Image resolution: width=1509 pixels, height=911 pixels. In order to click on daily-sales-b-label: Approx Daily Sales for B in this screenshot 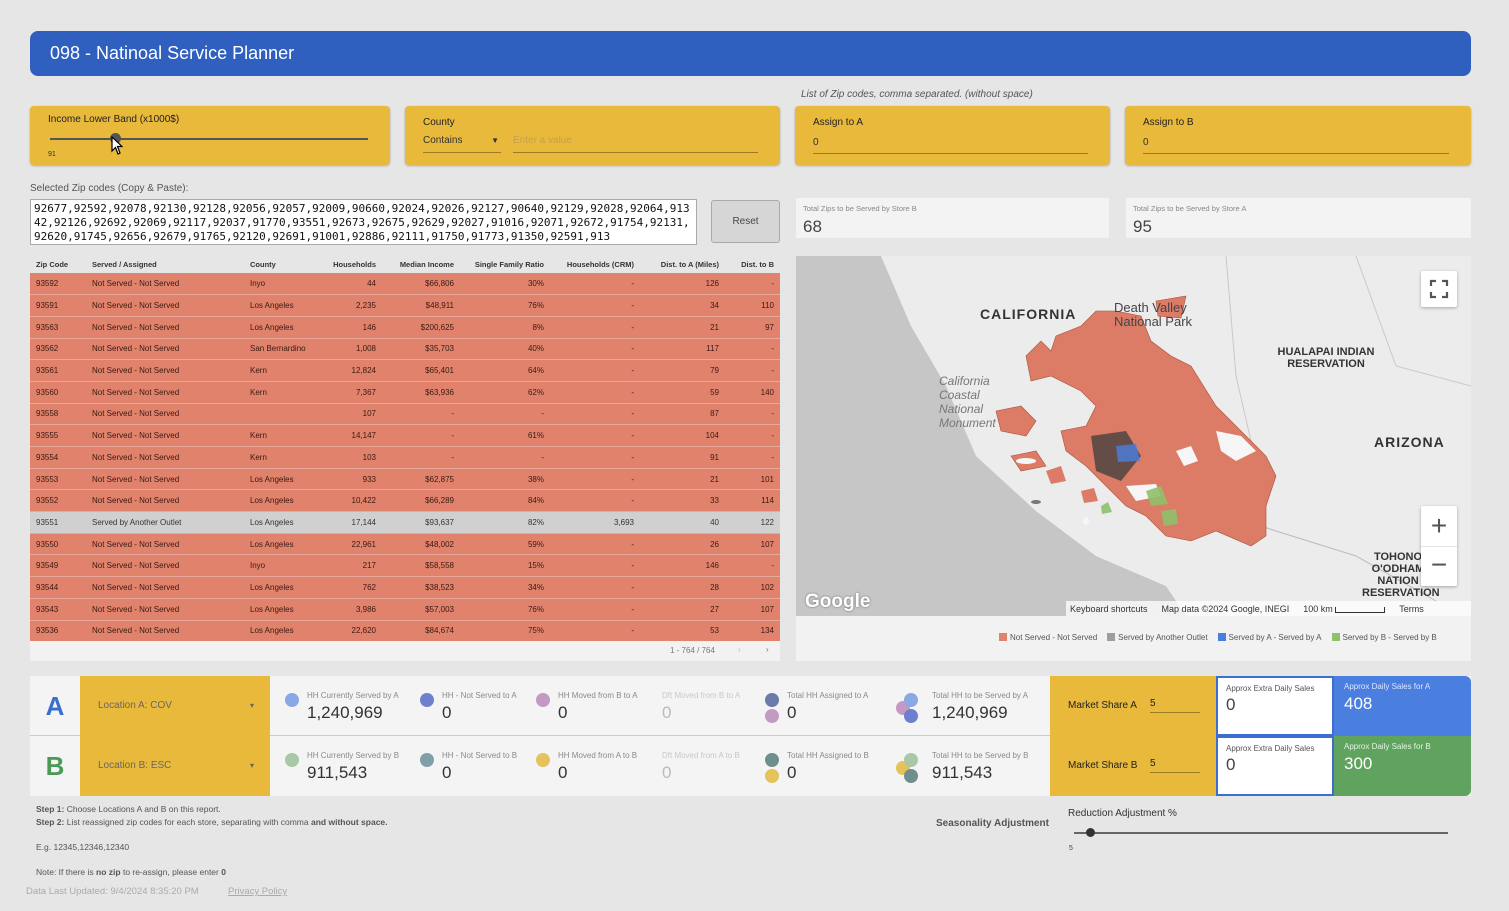, I will do `click(1387, 746)`.